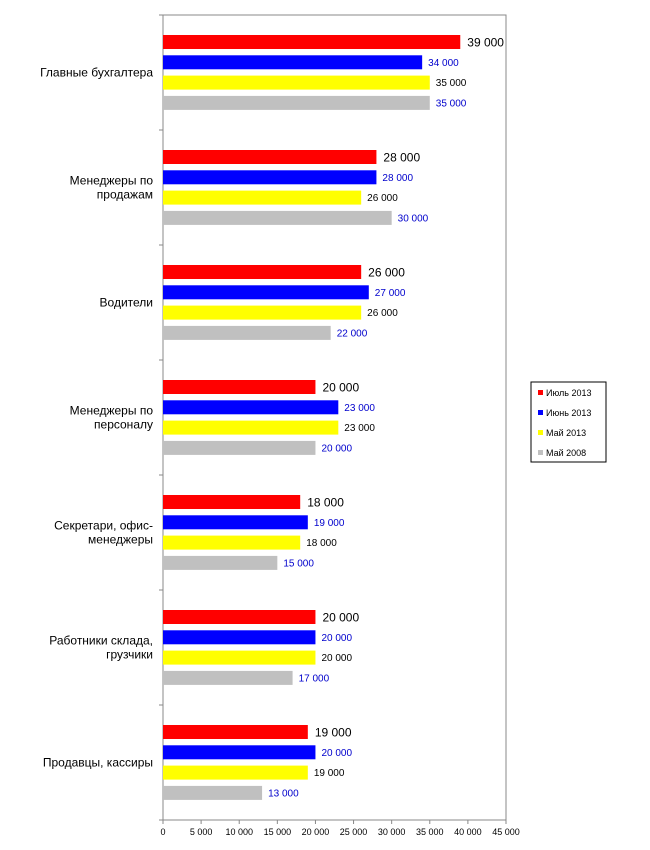 The image size is (650, 850). What do you see at coordinates (430, 832) in the screenshot?
I see `x-tick-label: 35 000` at bounding box center [430, 832].